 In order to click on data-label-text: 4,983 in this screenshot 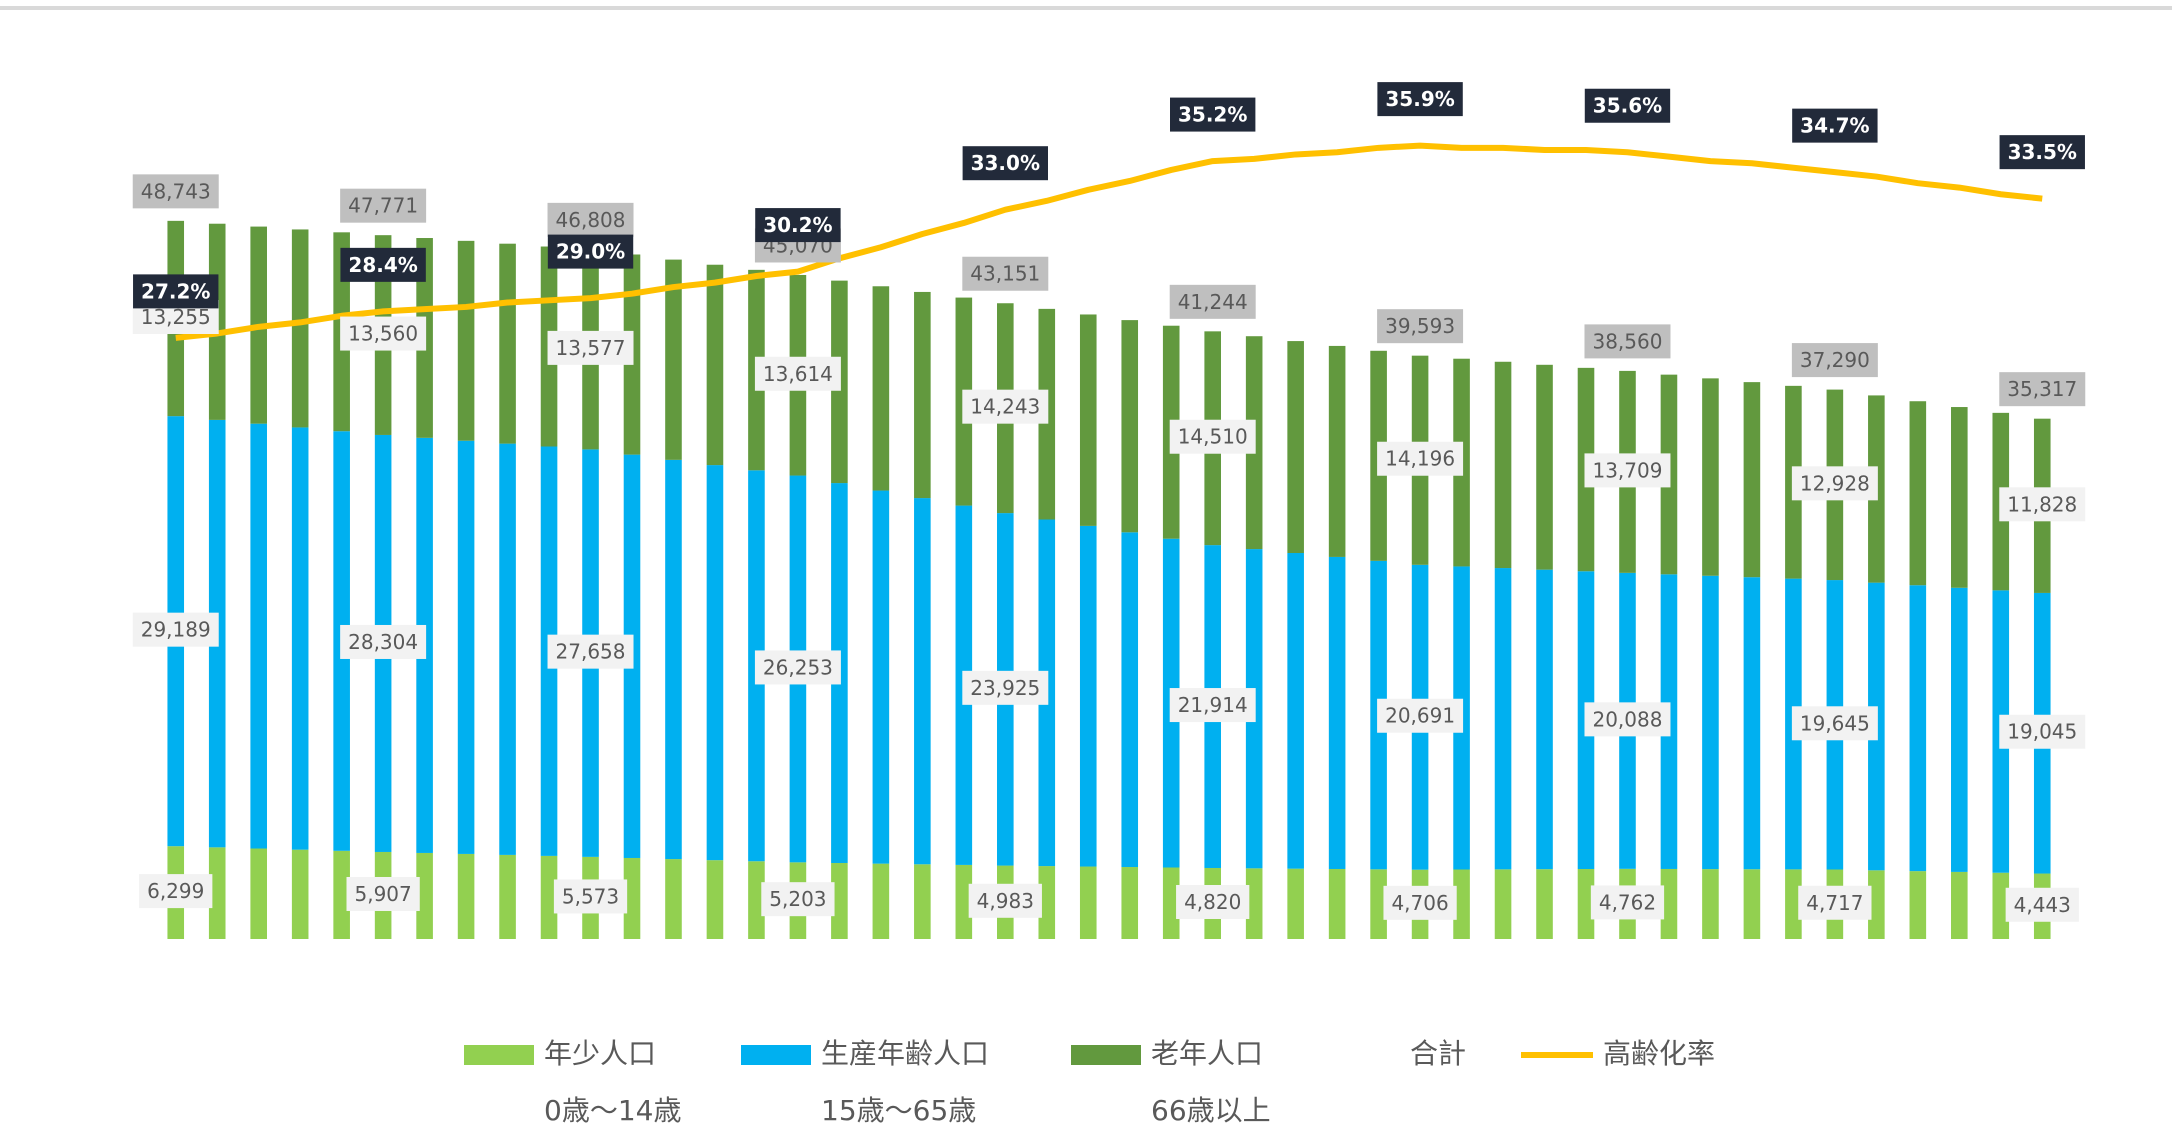, I will do `click(1005, 901)`.